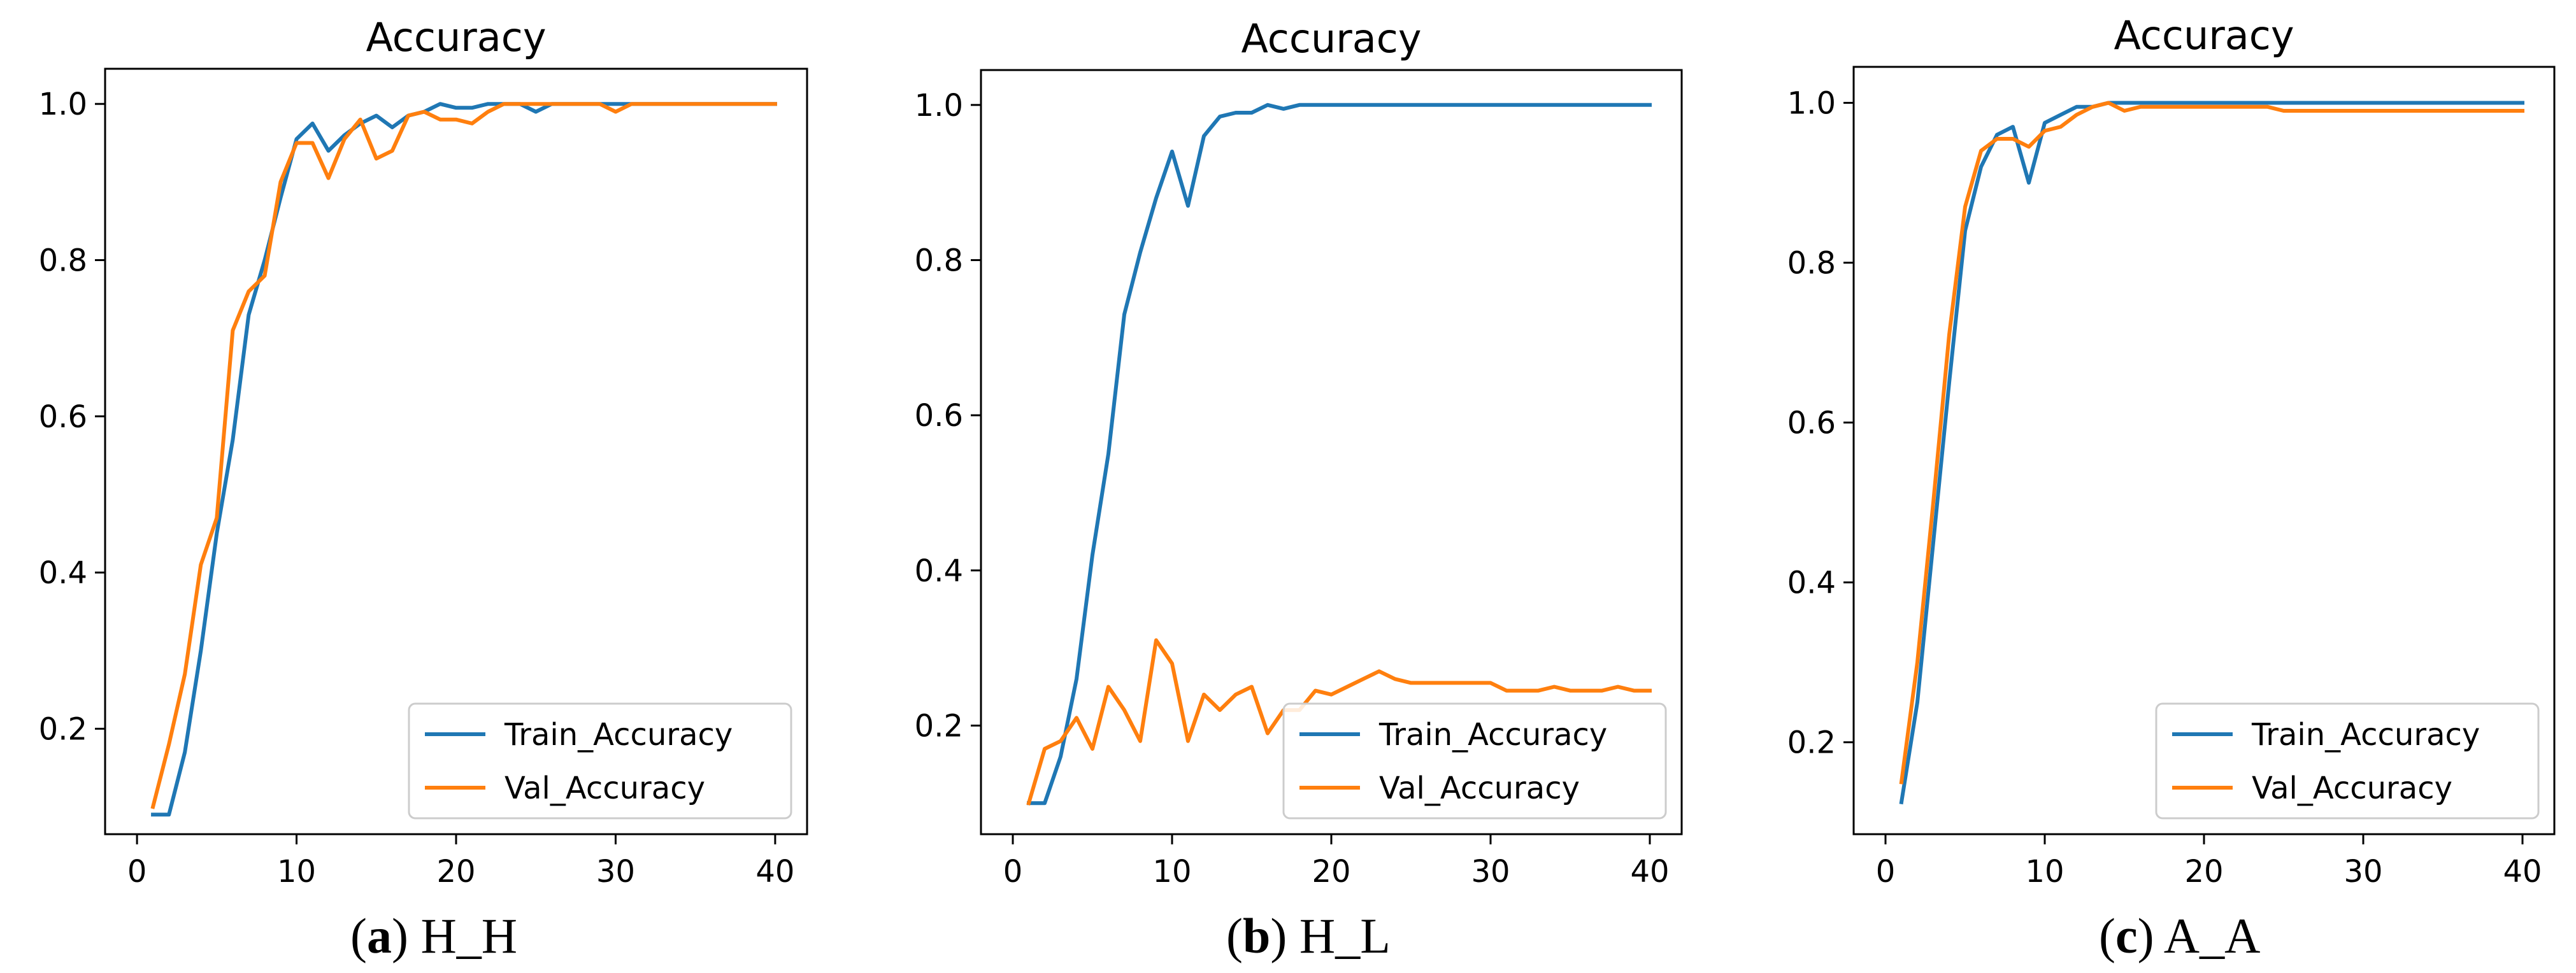  I want to click on caption-text-b: H_L, so click(1339, 936).